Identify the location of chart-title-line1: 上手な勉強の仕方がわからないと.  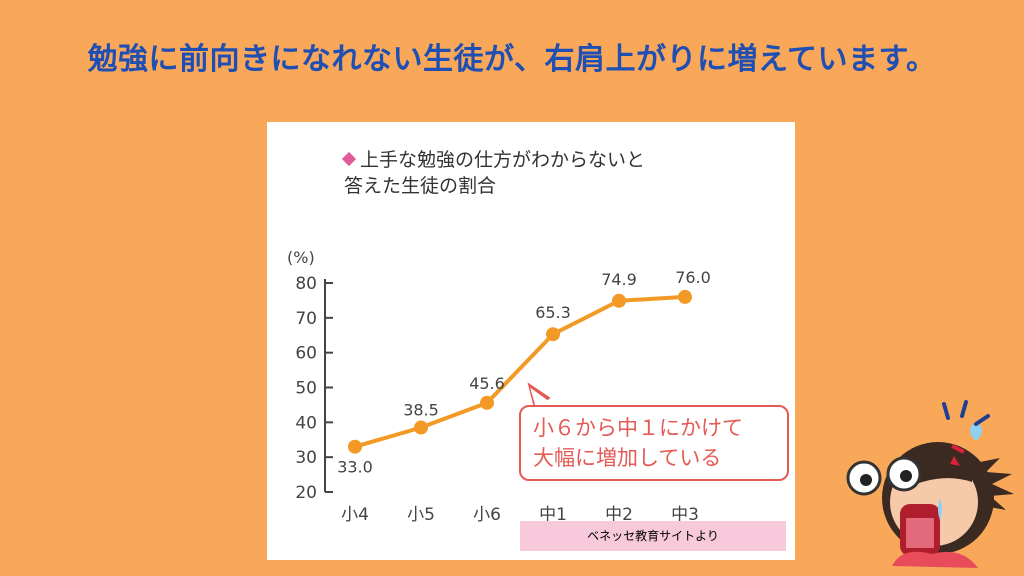
(503, 160).